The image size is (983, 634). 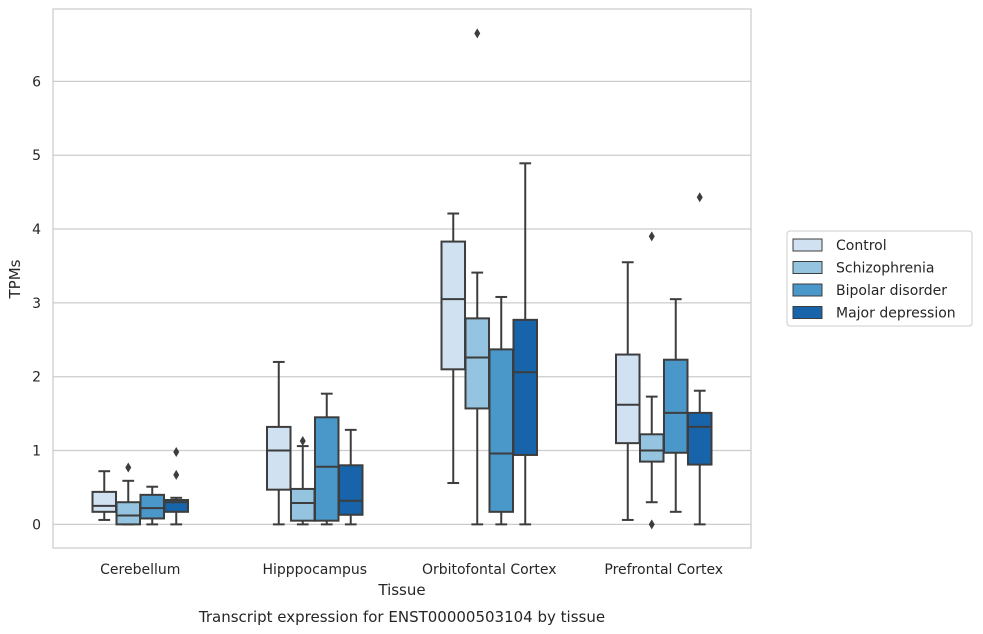 I want to click on x-axis-label: Tissue, so click(x=401, y=590).